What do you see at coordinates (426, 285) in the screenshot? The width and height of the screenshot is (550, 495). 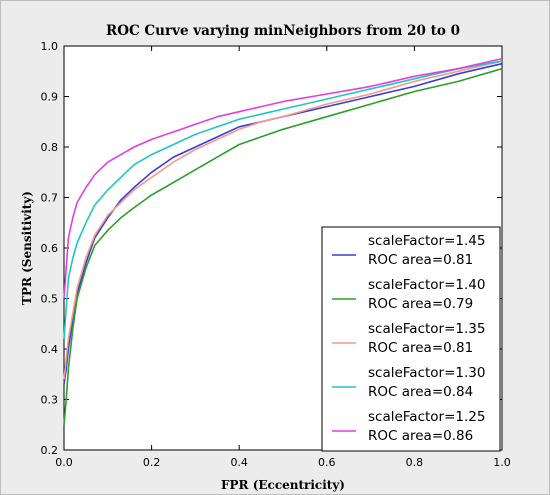 I see `legend-series-name: scaleFactor=1.40` at bounding box center [426, 285].